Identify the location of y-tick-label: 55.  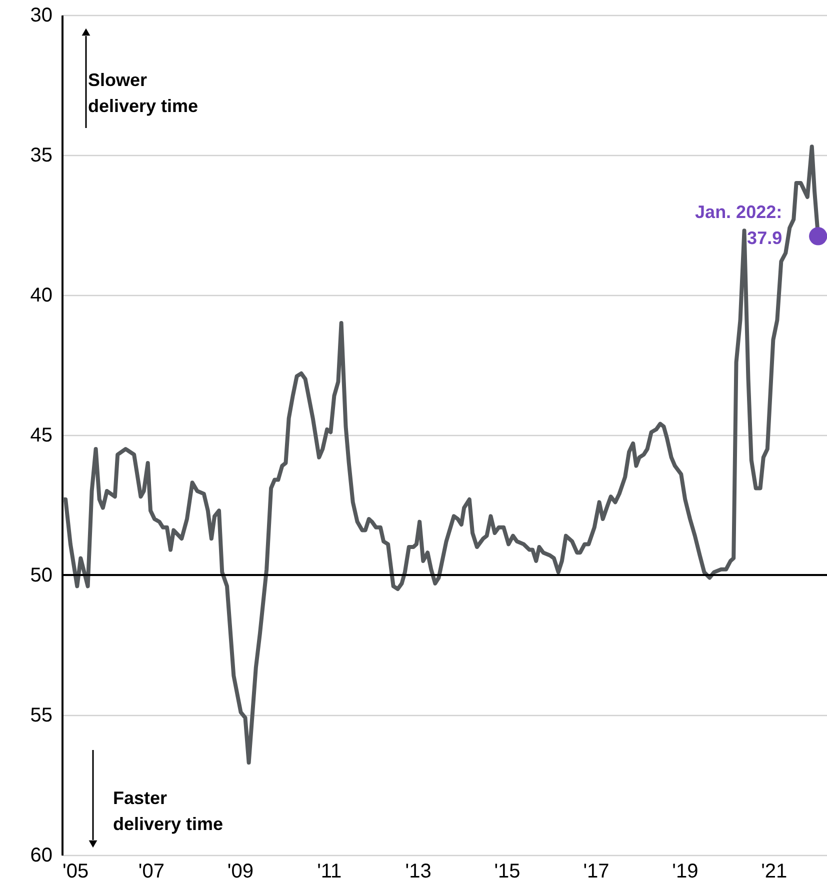
(41, 715).